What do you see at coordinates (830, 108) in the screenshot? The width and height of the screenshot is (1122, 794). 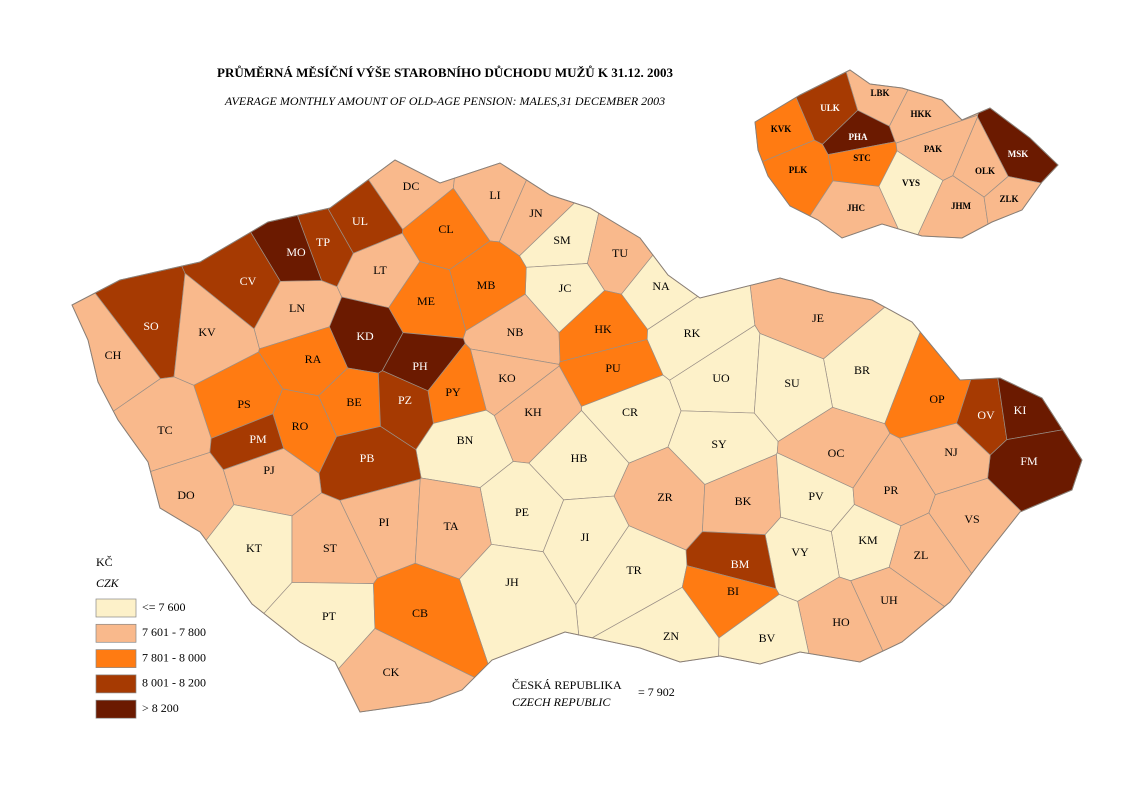 I see `area-label: ULK` at bounding box center [830, 108].